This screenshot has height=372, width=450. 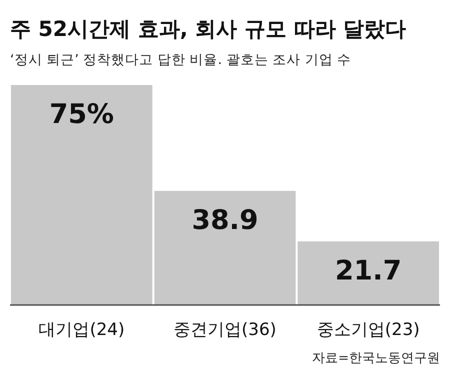 What do you see at coordinates (225, 330) in the screenshot?
I see `x-tick-label: 중견기업(36)` at bounding box center [225, 330].